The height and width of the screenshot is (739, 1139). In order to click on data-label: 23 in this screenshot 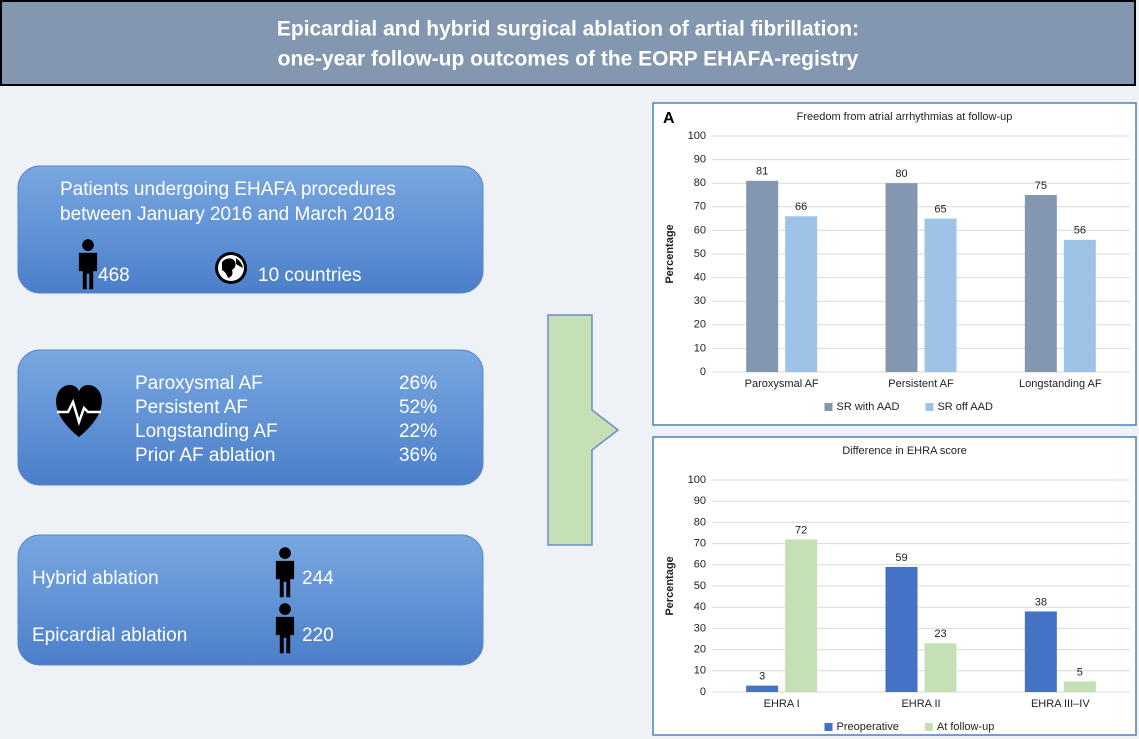, I will do `click(940, 634)`.